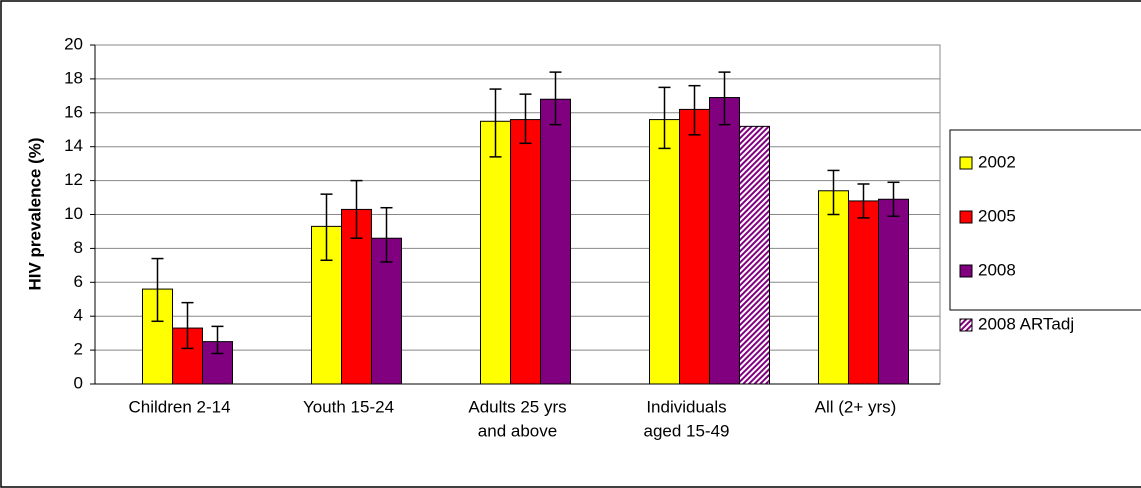 The image size is (1141, 488). What do you see at coordinates (73, 43) in the screenshot?
I see `y-tick-label: 20` at bounding box center [73, 43].